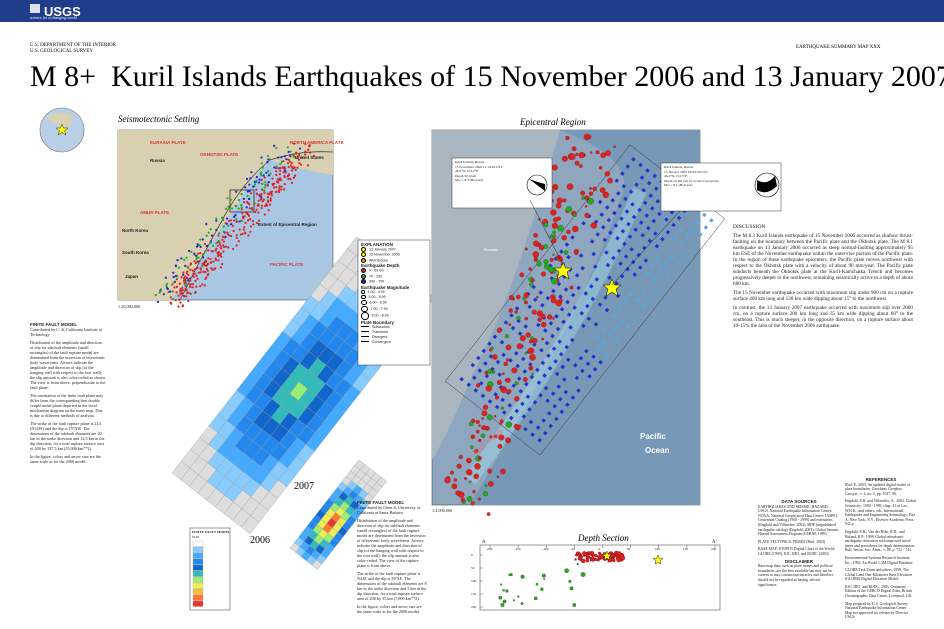  Describe the element at coordinates (555, 336) in the screenshot. I see `trench-shading` at that location.